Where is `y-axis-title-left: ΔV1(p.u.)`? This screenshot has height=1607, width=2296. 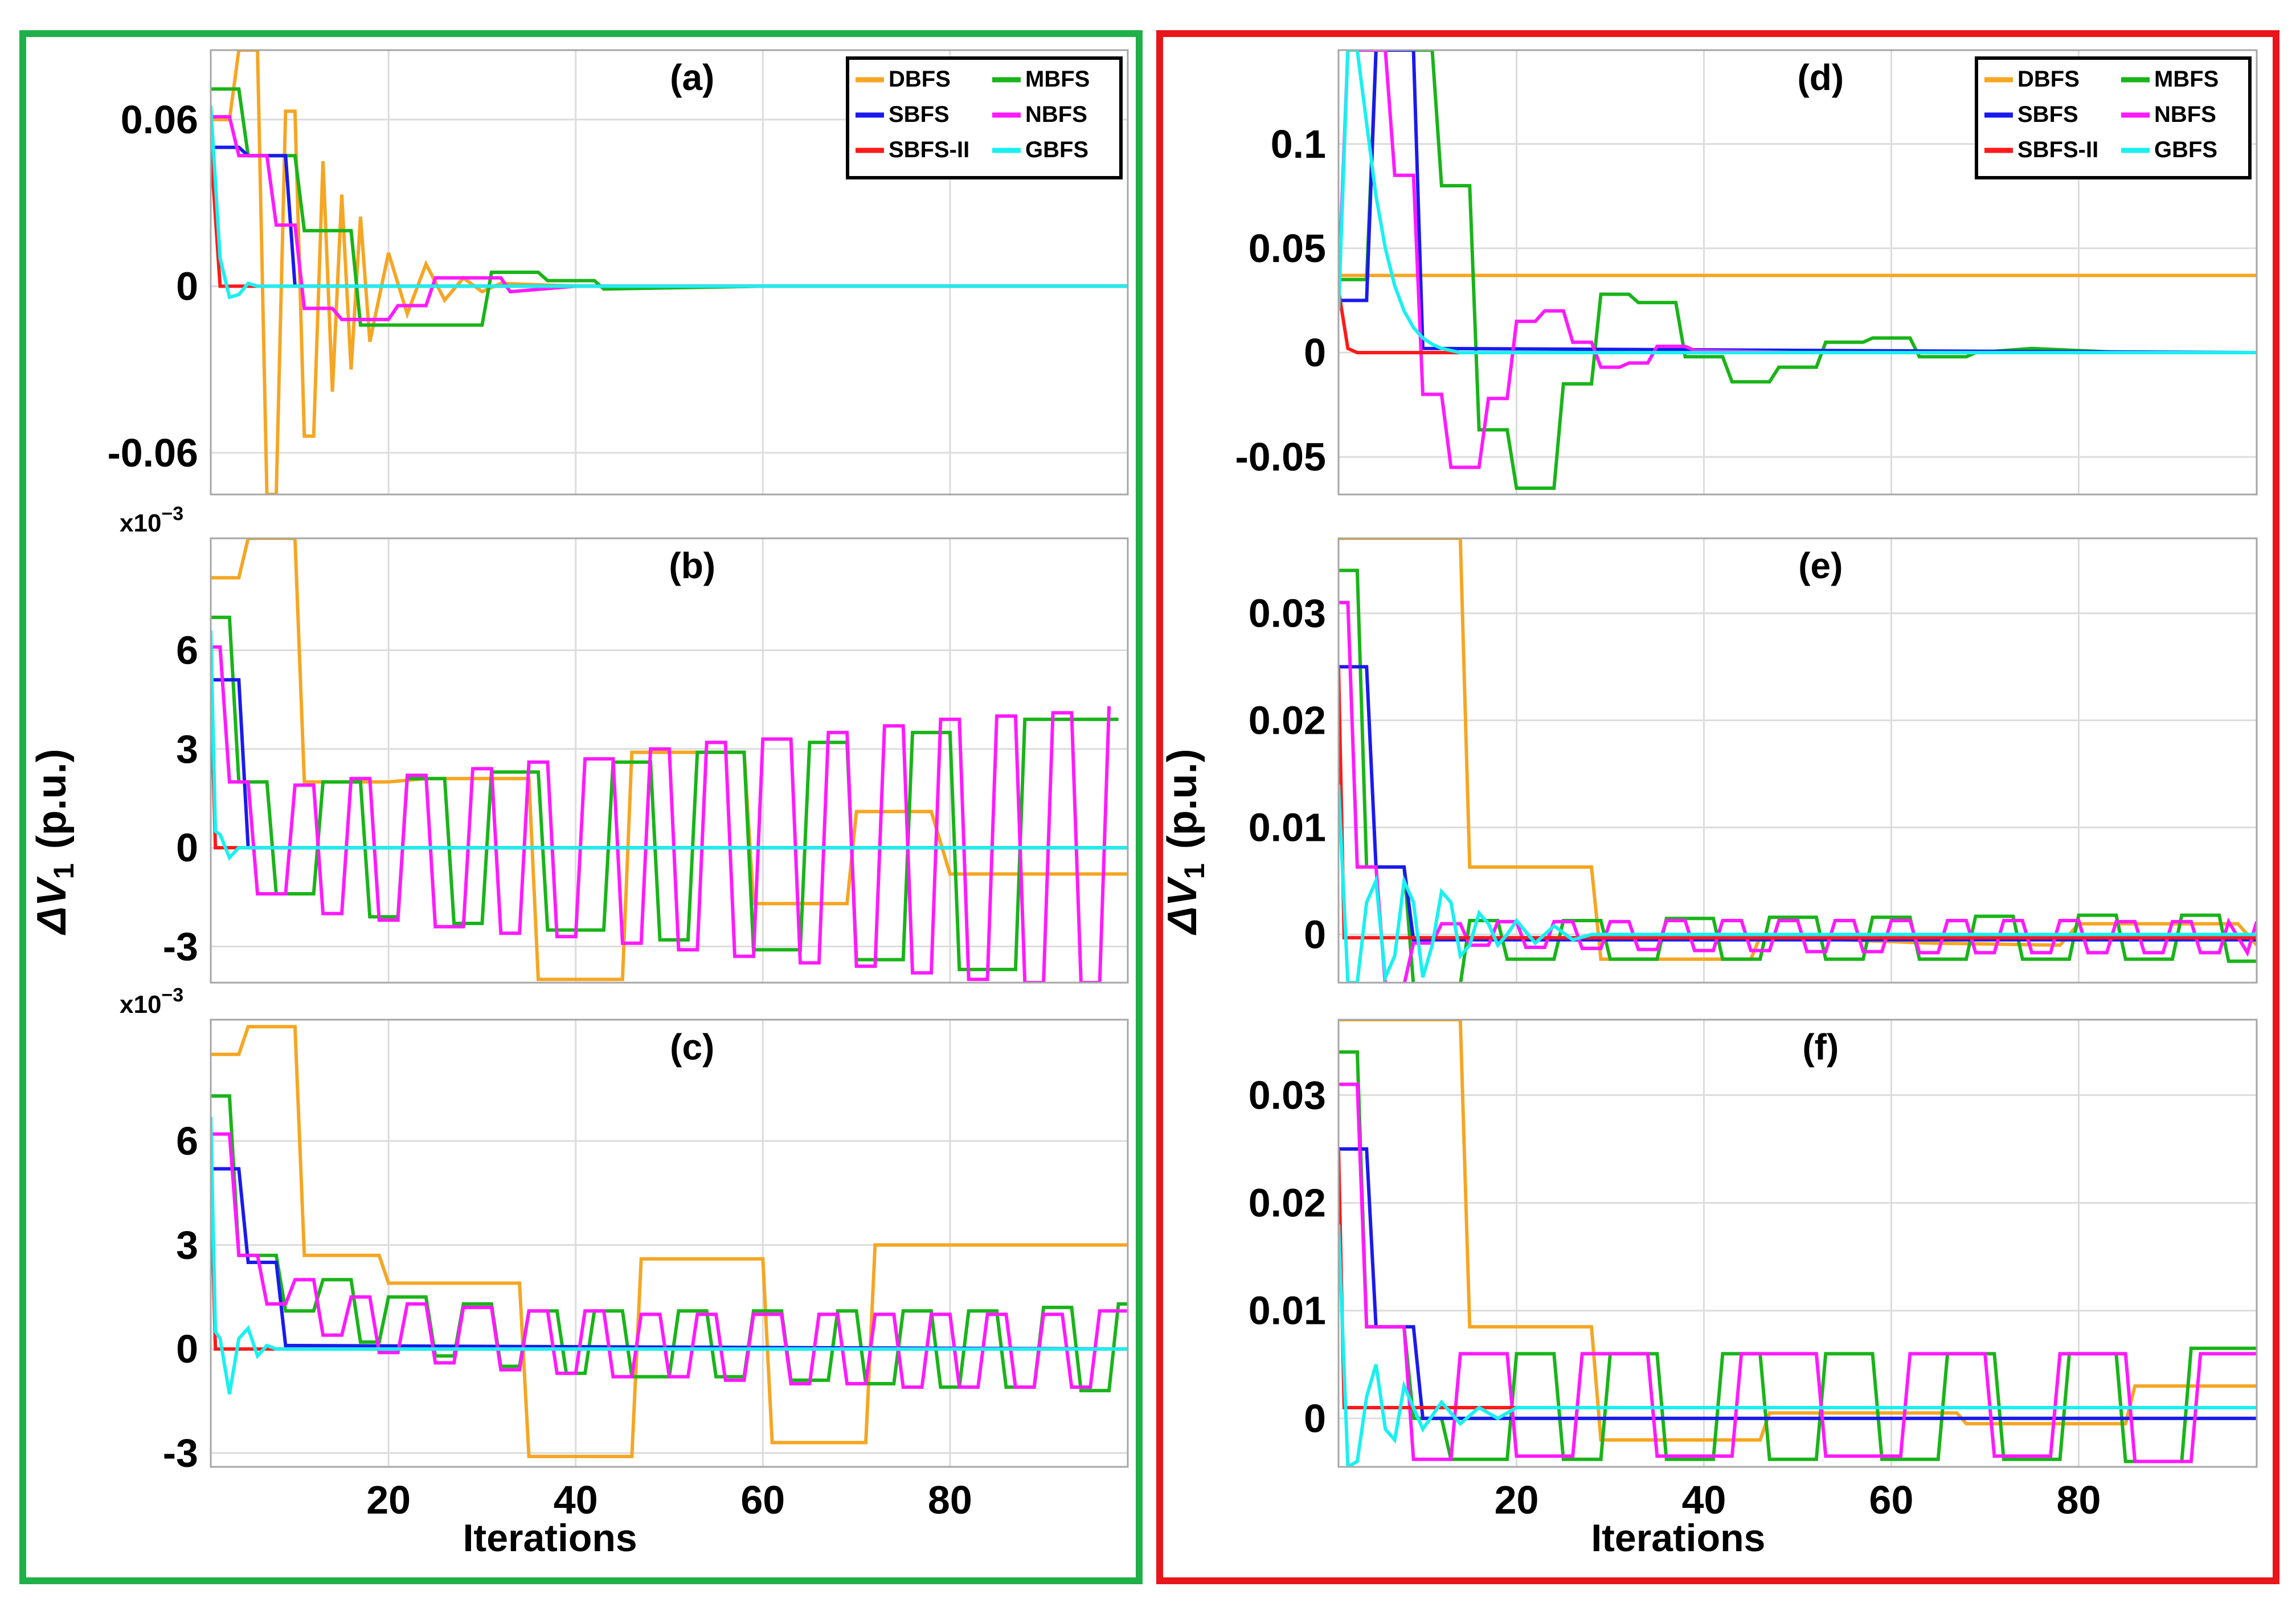
y-axis-title-left: ΔV1(p.u.) is located at coordinates (54, 842).